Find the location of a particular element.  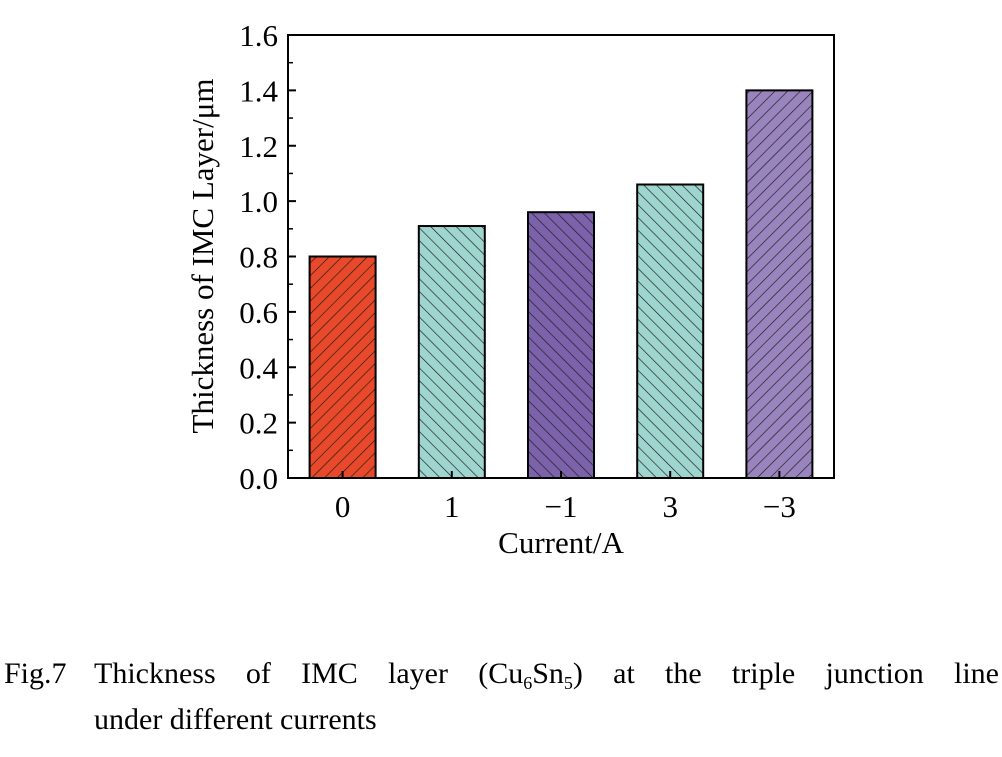

y-axis-ticks: 0.0 0.2 0.4 0.6 0.8 1.0 1.2 1.4 1.6 is located at coordinates (267, 257).